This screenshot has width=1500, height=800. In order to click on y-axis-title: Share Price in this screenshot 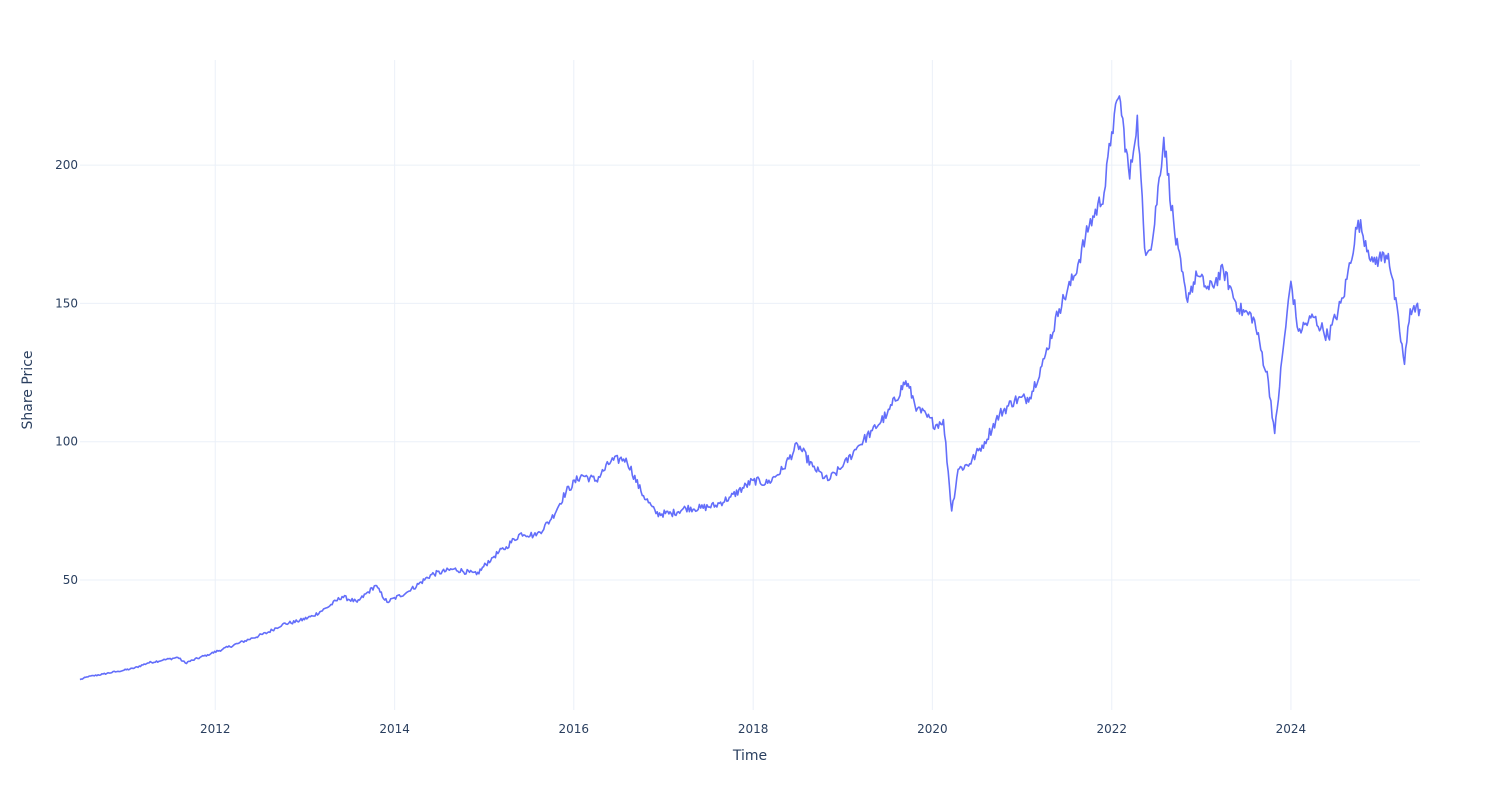, I will do `click(28, 389)`.